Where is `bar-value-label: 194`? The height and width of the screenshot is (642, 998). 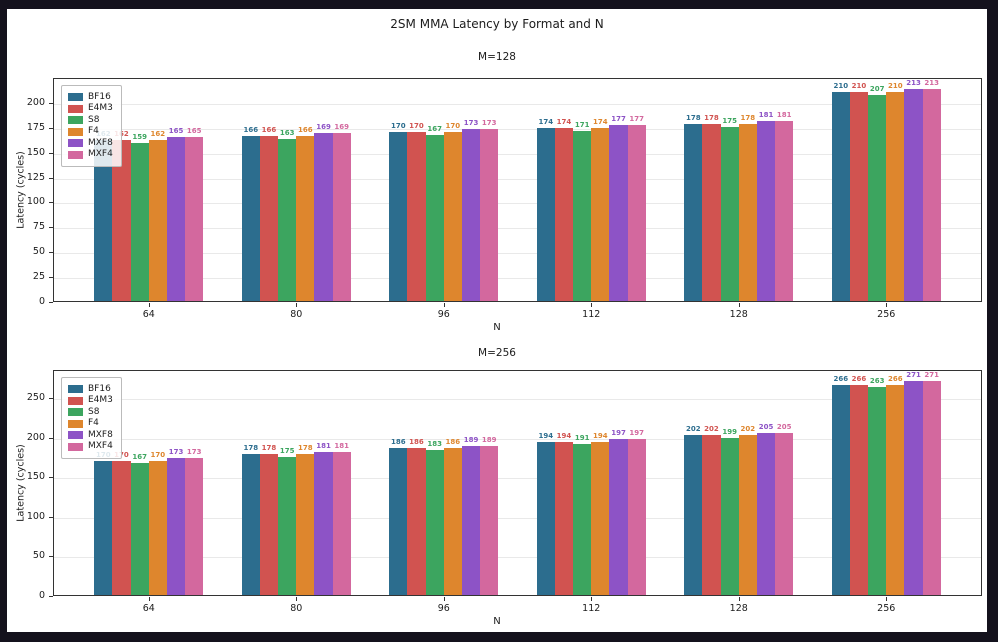 bar-value-label: 194 is located at coordinates (600, 435).